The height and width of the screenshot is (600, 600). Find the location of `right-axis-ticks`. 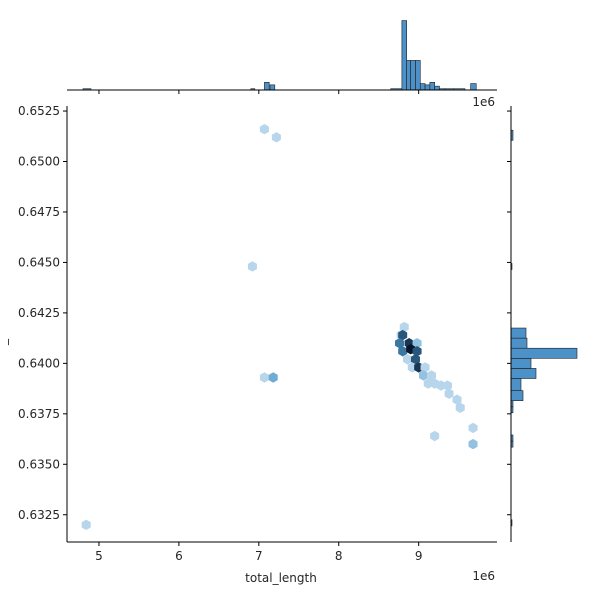

right-axis-ticks is located at coordinates (509, 313).